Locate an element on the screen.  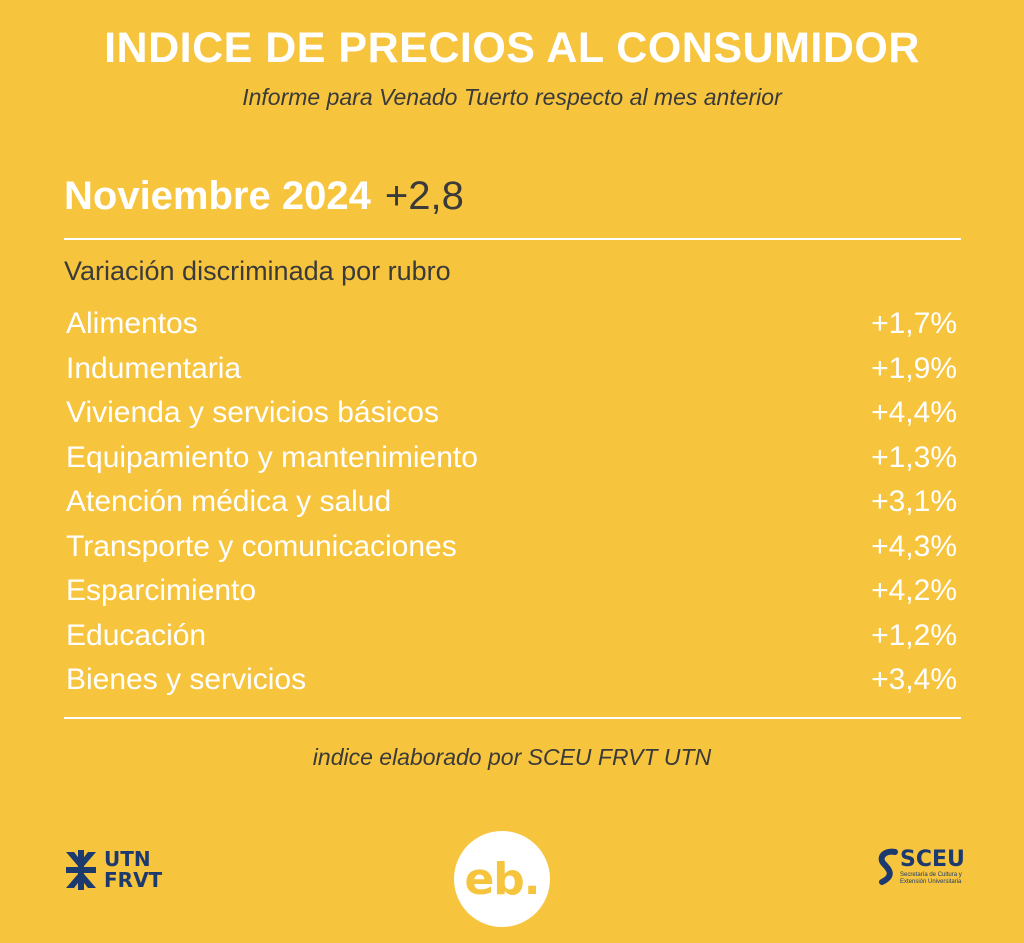
headline-value: +2,8 is located at coordinates (424, 196).